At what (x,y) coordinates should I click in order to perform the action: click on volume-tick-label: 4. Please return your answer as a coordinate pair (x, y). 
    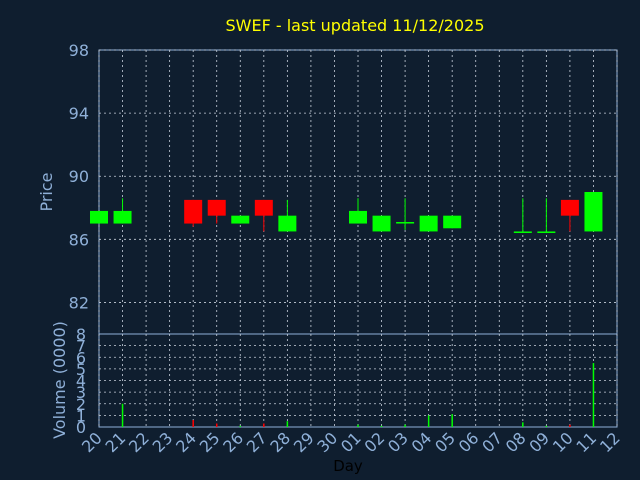
    Looking at the image, I should click on (81, 381).